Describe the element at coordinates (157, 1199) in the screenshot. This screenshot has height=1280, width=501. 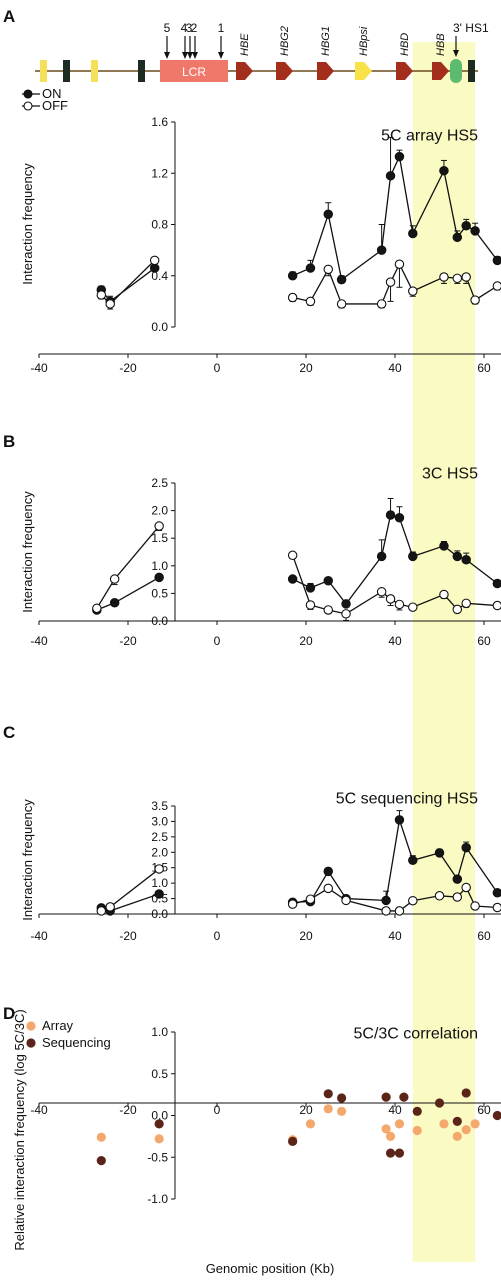
I see `y-tick-label: -1.0` at that location.